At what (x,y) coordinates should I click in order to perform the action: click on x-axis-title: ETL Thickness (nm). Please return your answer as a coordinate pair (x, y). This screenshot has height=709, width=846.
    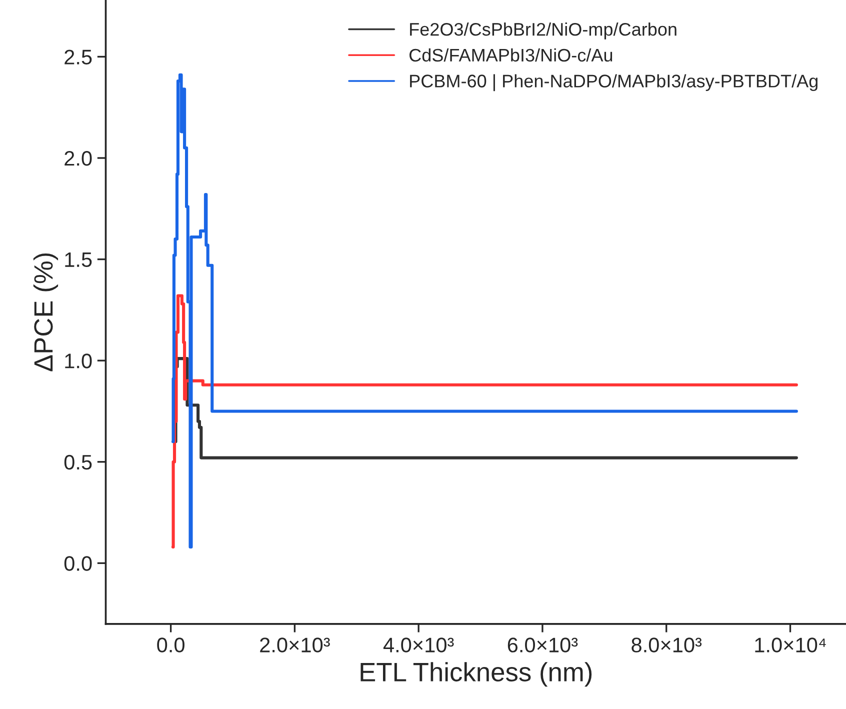
    Looking at the image, I should click on (476, 674).